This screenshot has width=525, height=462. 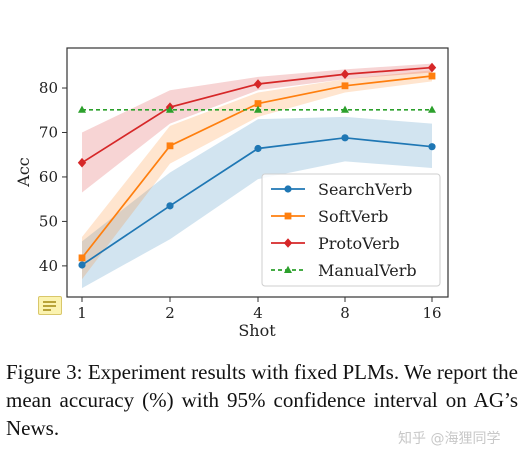 I want to click on x-tick-label: 4, so click(x=258, y=313).